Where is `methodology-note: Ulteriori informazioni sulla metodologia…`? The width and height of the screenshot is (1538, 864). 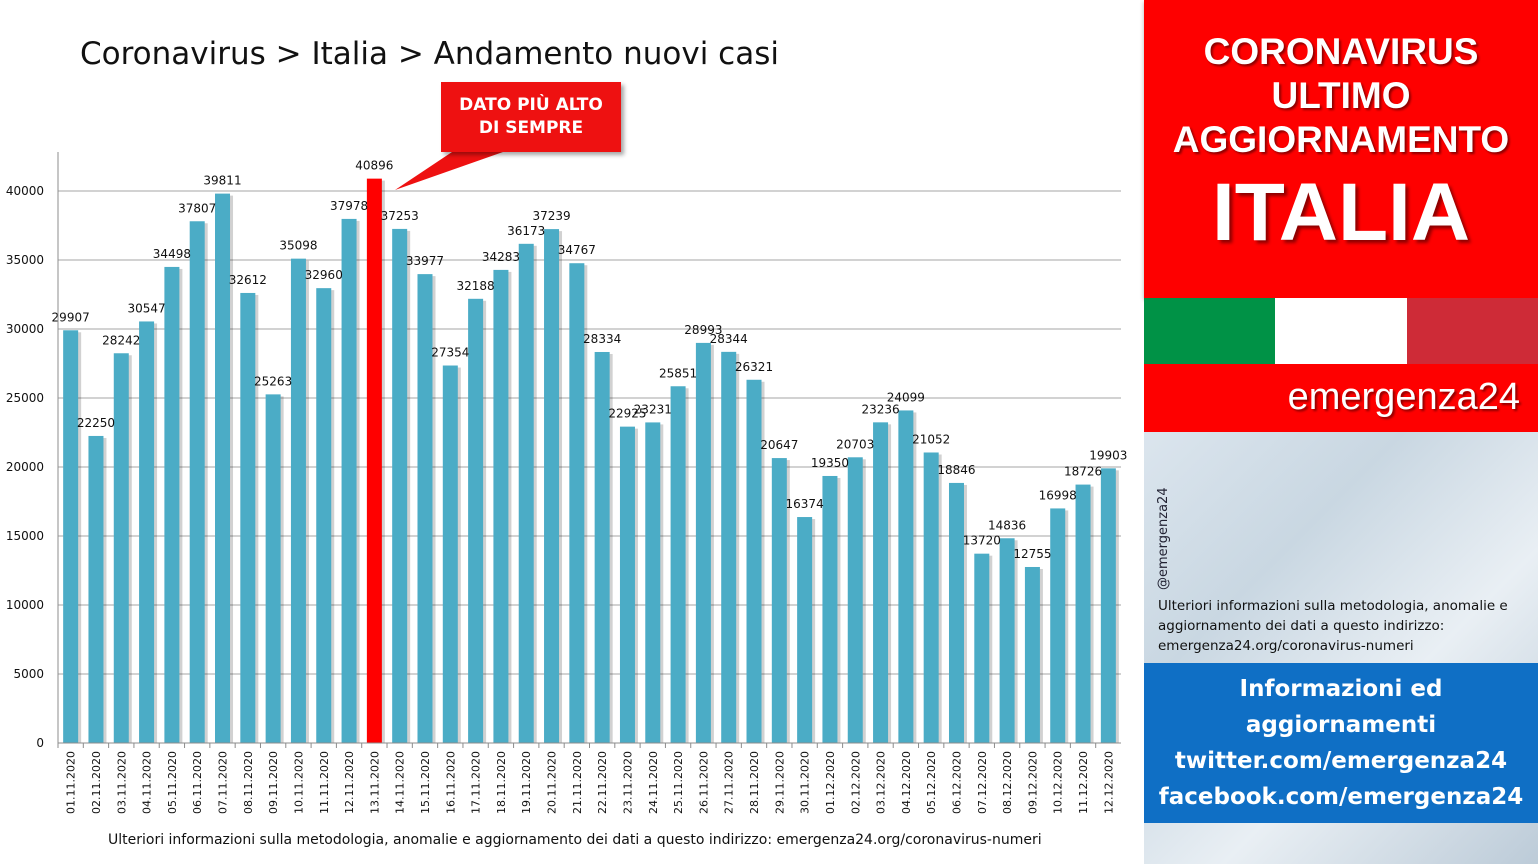
methodology-note: Ulteriori informazioni sulla metodologia… is located at coordinates (1333, 626).